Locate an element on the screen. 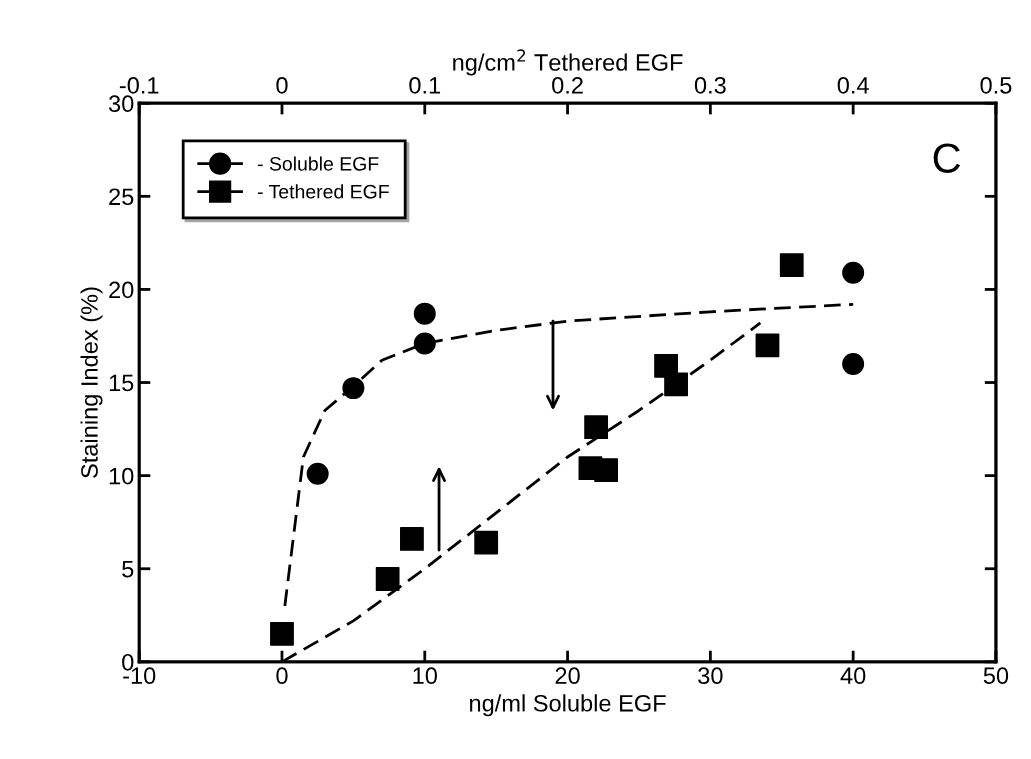 Image resolution: width=1031 pixels, height=759 pixels. x-tick-label: 0 is located at coordinates (282, 676).